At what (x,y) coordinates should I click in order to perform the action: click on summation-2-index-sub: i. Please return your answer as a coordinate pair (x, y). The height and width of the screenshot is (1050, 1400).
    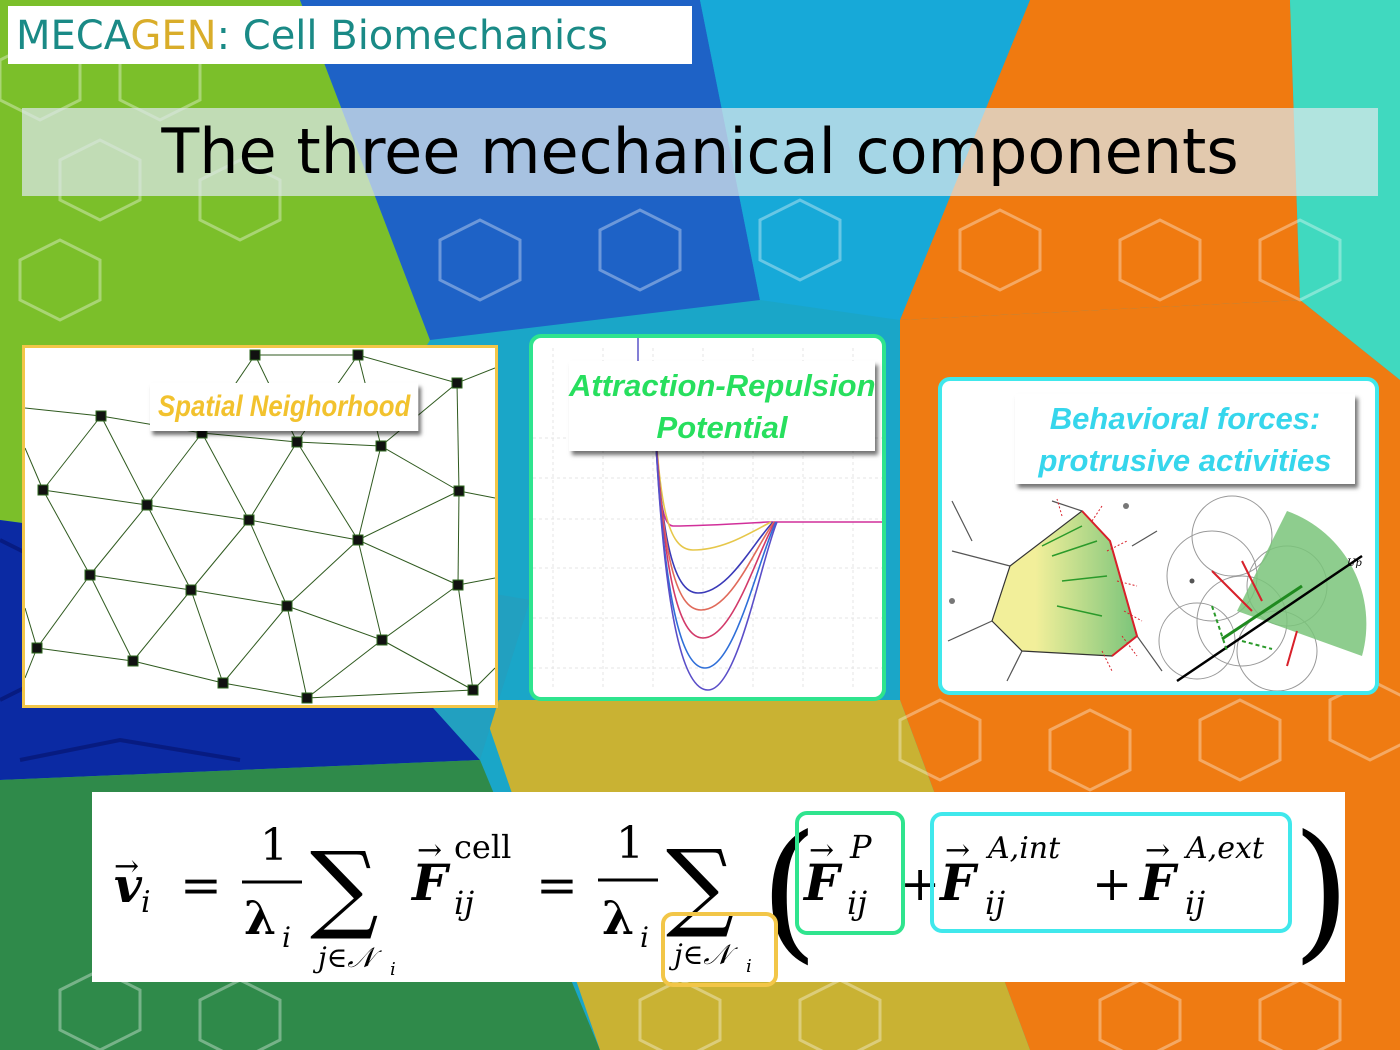
    Looking at the image, I should click on (749, 966).